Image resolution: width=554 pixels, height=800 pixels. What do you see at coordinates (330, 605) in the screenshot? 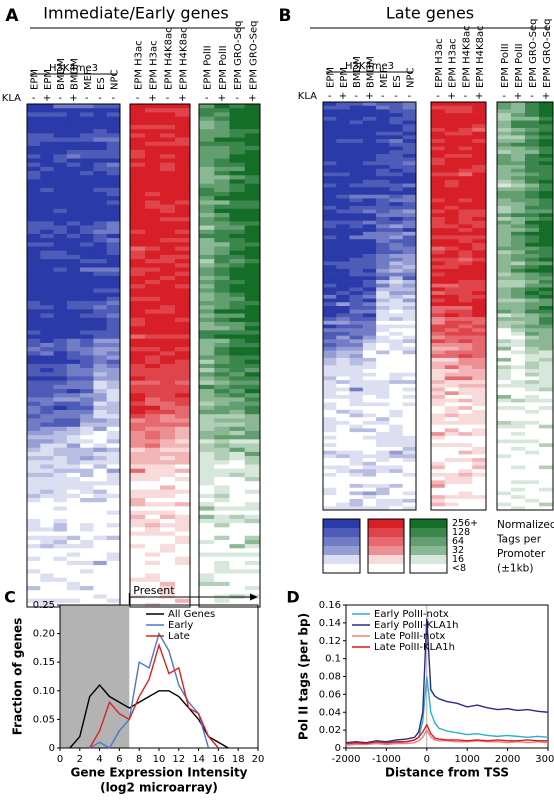
I see `y-tick-label: 0.16` at bounding box center [330, 605].